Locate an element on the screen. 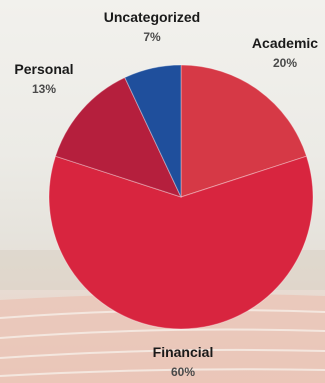 This screenshot has height=383, width=325. slice-percent: 7% is located at coordinates (152, 37).